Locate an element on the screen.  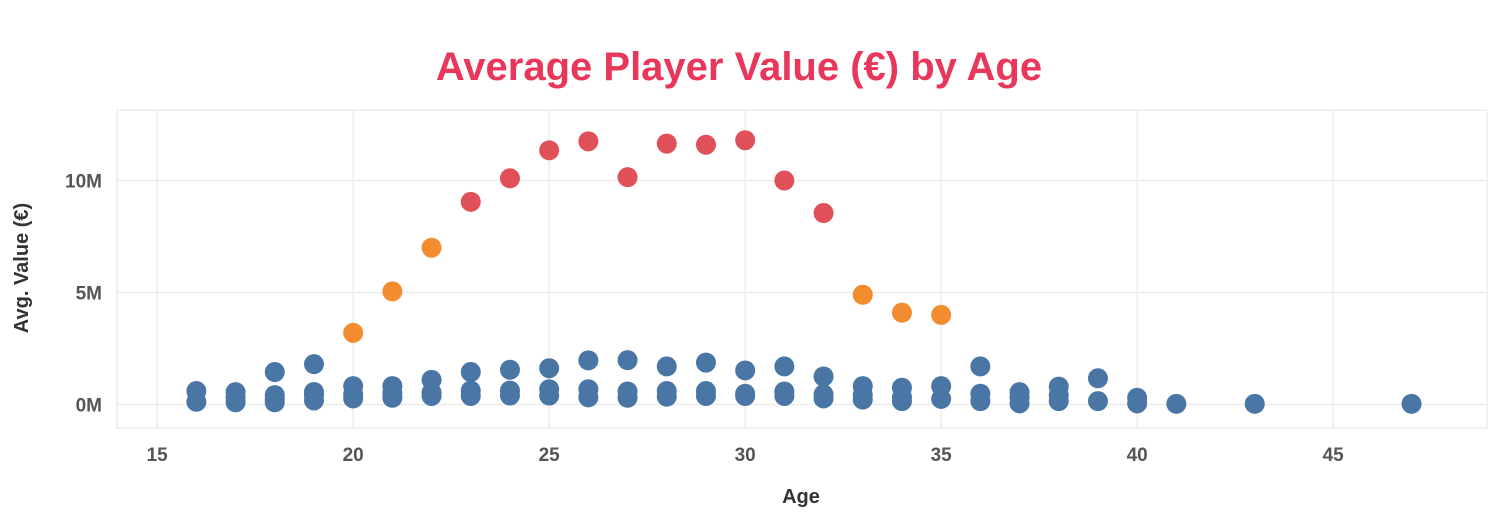
x-tick-label: 25 is located at coordinates (550, 455).